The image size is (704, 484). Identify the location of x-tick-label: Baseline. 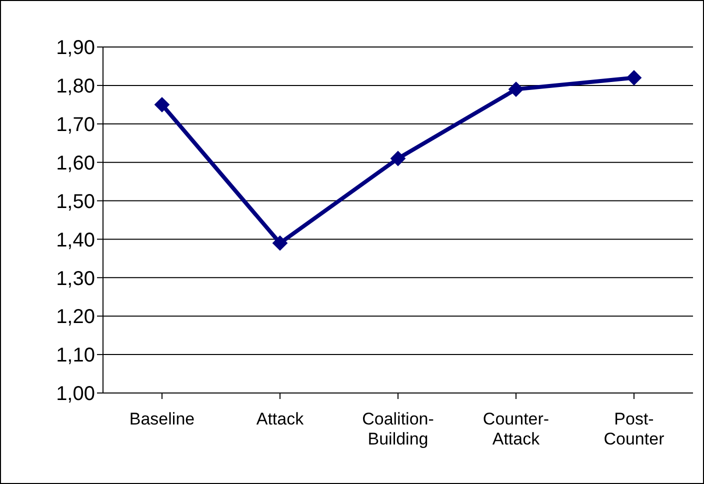
(162, 418).